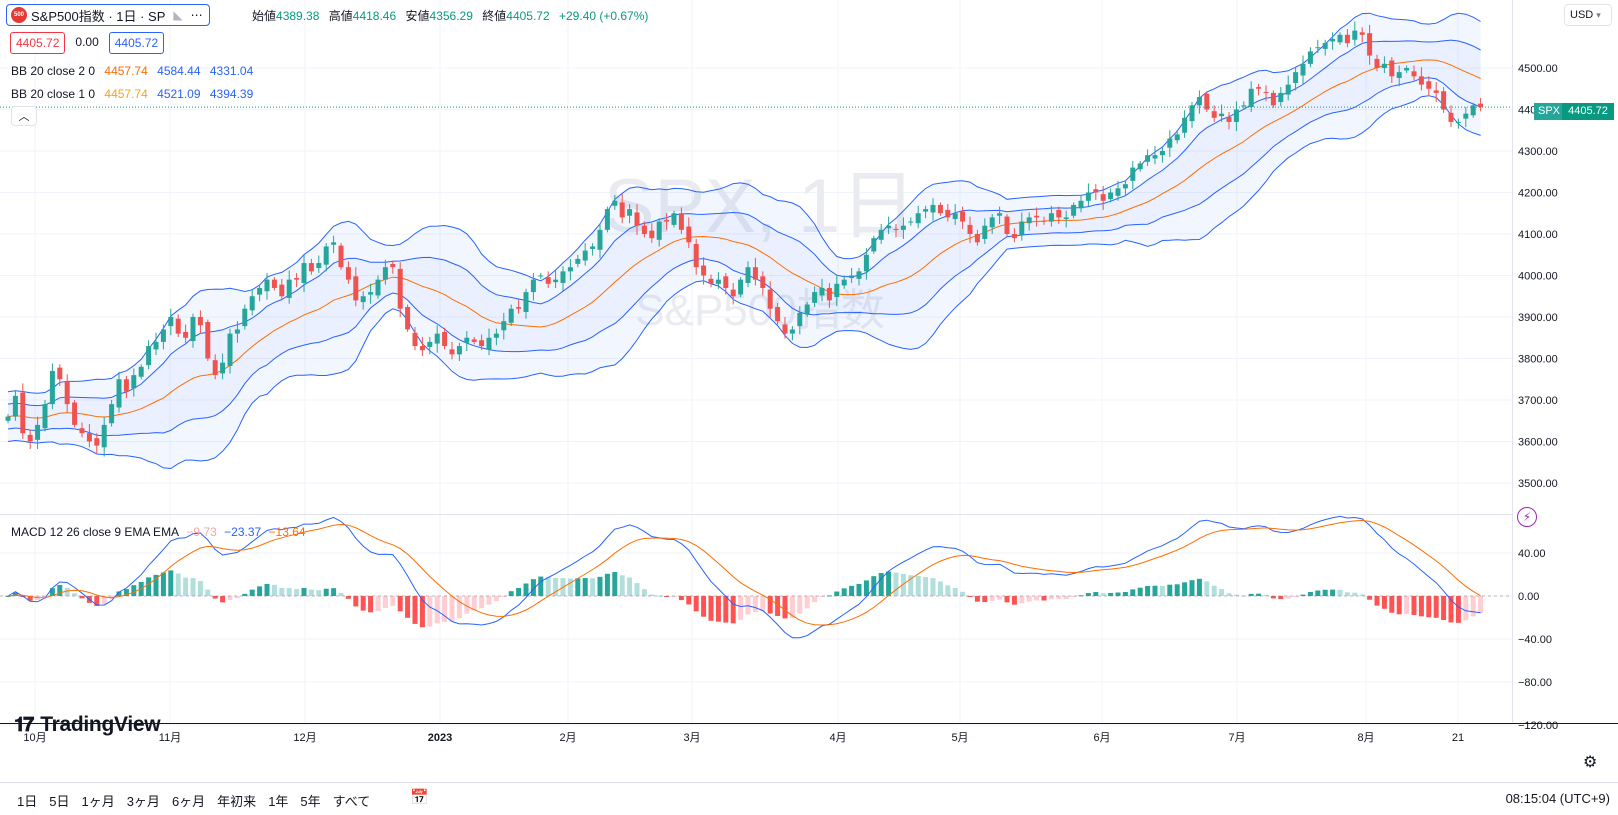 Image resolution: width=1618 pixels, height=815 pixels. I want to click on currency-button: USD ▾, so click(1588, 15).